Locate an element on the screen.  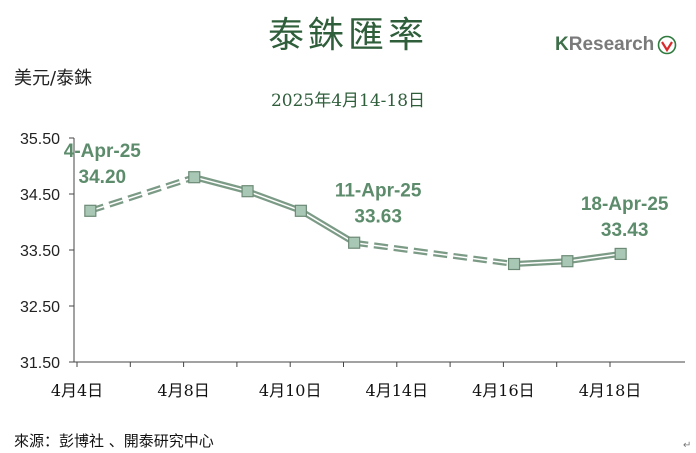
annotation-value: 34.20 is located at coordinates (103, 177).